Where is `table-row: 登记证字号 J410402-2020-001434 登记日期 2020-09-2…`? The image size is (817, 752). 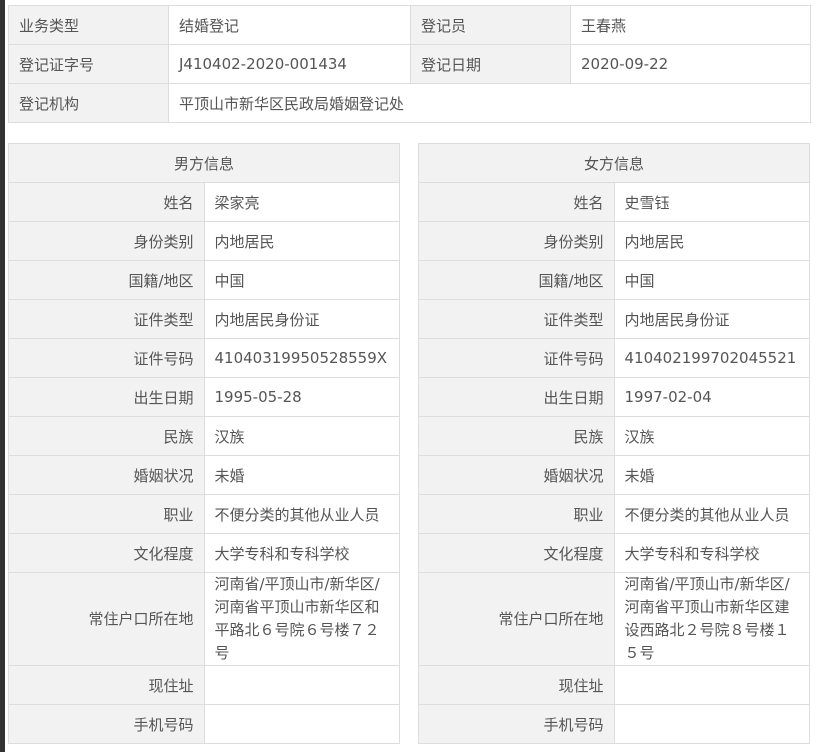 table-row: 登记证字号 J410402-2020-001434 登记日期 2020-09-2… is located at coordinates (409, 64).